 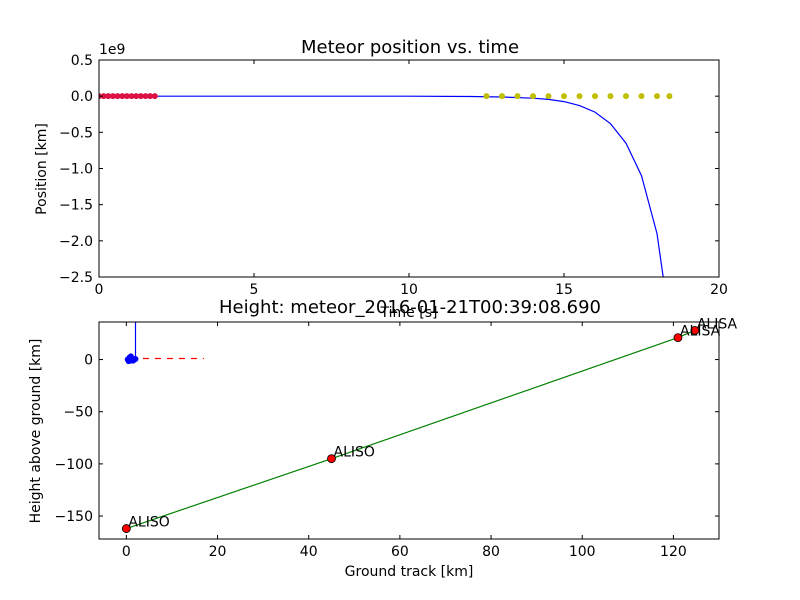 What do you see at coordinates (410, 47) in the screenshot?
I see `chart-title-position: Meteor position vs. time` at bounding box center [410, 47].